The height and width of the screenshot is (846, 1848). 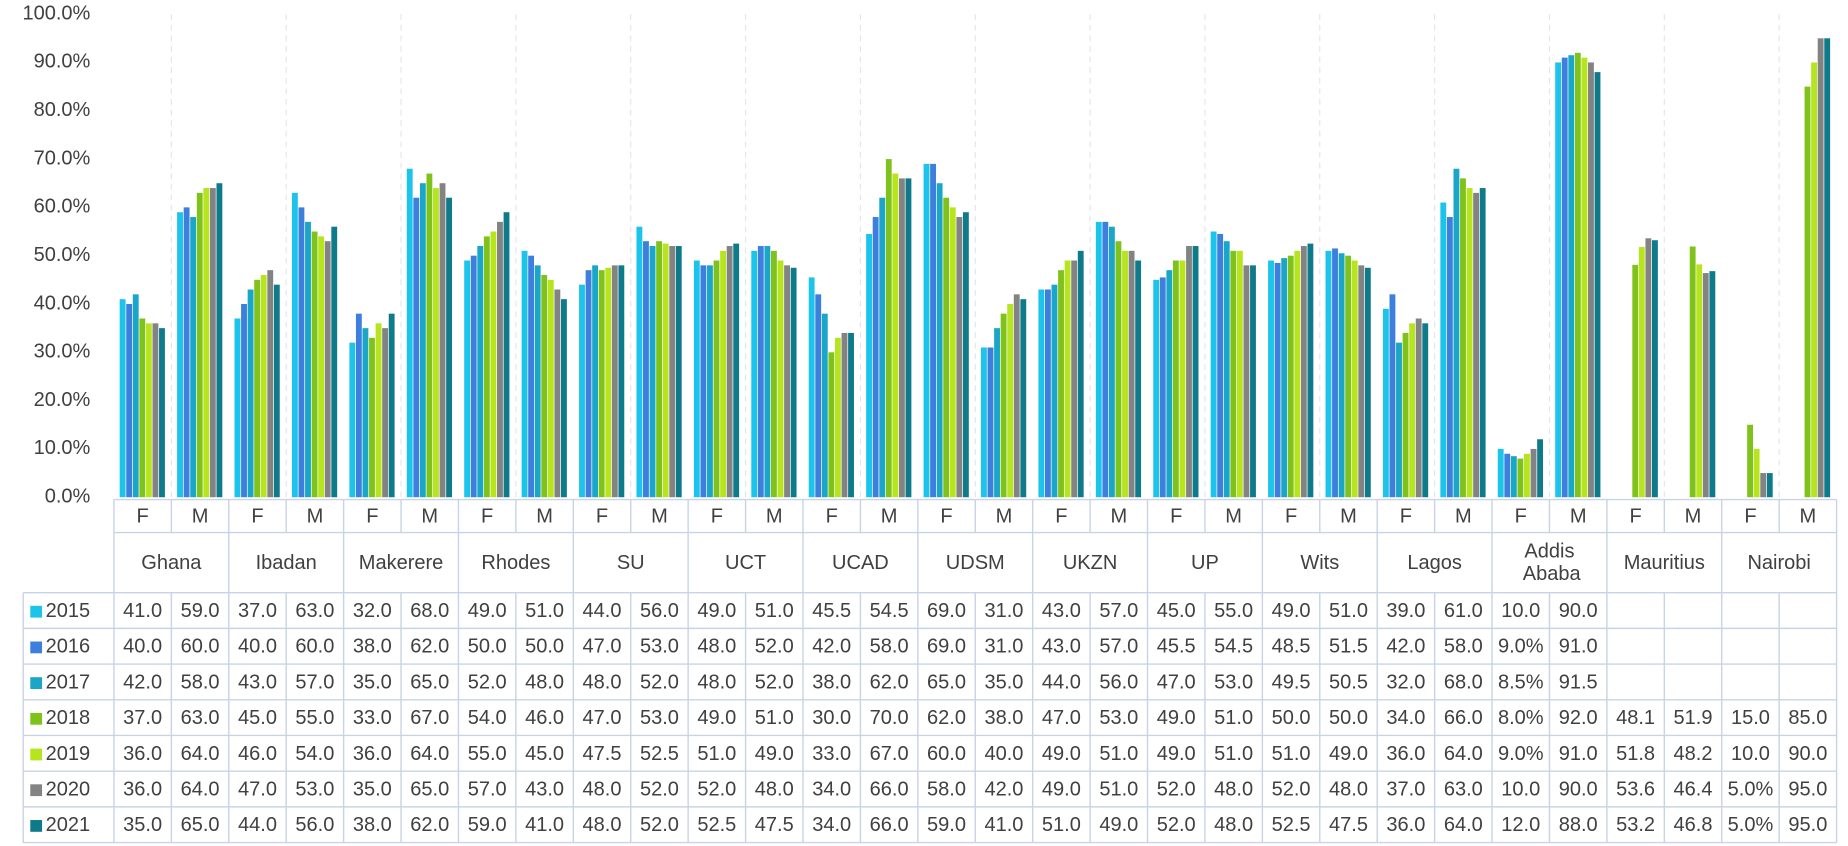 What do you see at coordinates (1635, 718) in the screenshot?
I see `data-table-cell: 48.1` at bounding box center [1635, 718].